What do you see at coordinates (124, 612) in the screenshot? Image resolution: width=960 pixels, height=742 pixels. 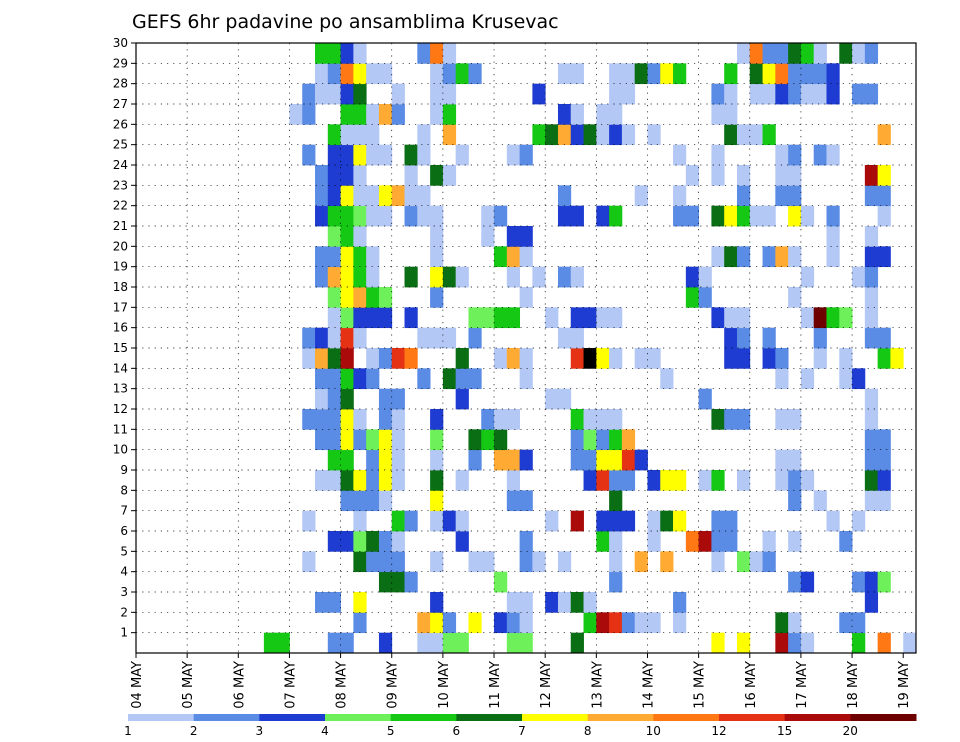 I see `y-tick-label: 2` at bounding box center [124, 612].